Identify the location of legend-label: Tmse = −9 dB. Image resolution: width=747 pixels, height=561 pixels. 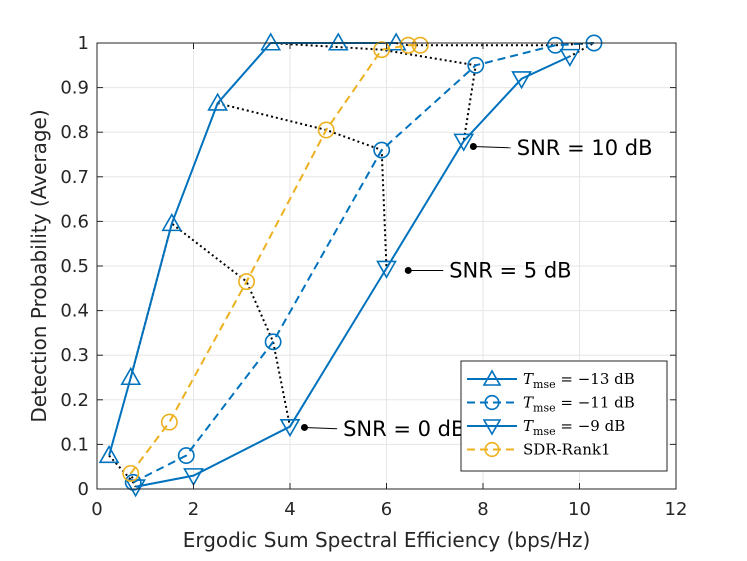
(574, 427).